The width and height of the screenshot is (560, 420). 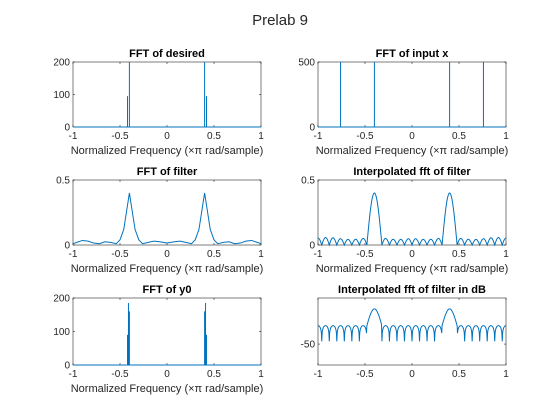 What do you see at coordinates (167, 290) in the screenshot?
I see `plot-title: FFT of y0` at bounding box center [167, 290].